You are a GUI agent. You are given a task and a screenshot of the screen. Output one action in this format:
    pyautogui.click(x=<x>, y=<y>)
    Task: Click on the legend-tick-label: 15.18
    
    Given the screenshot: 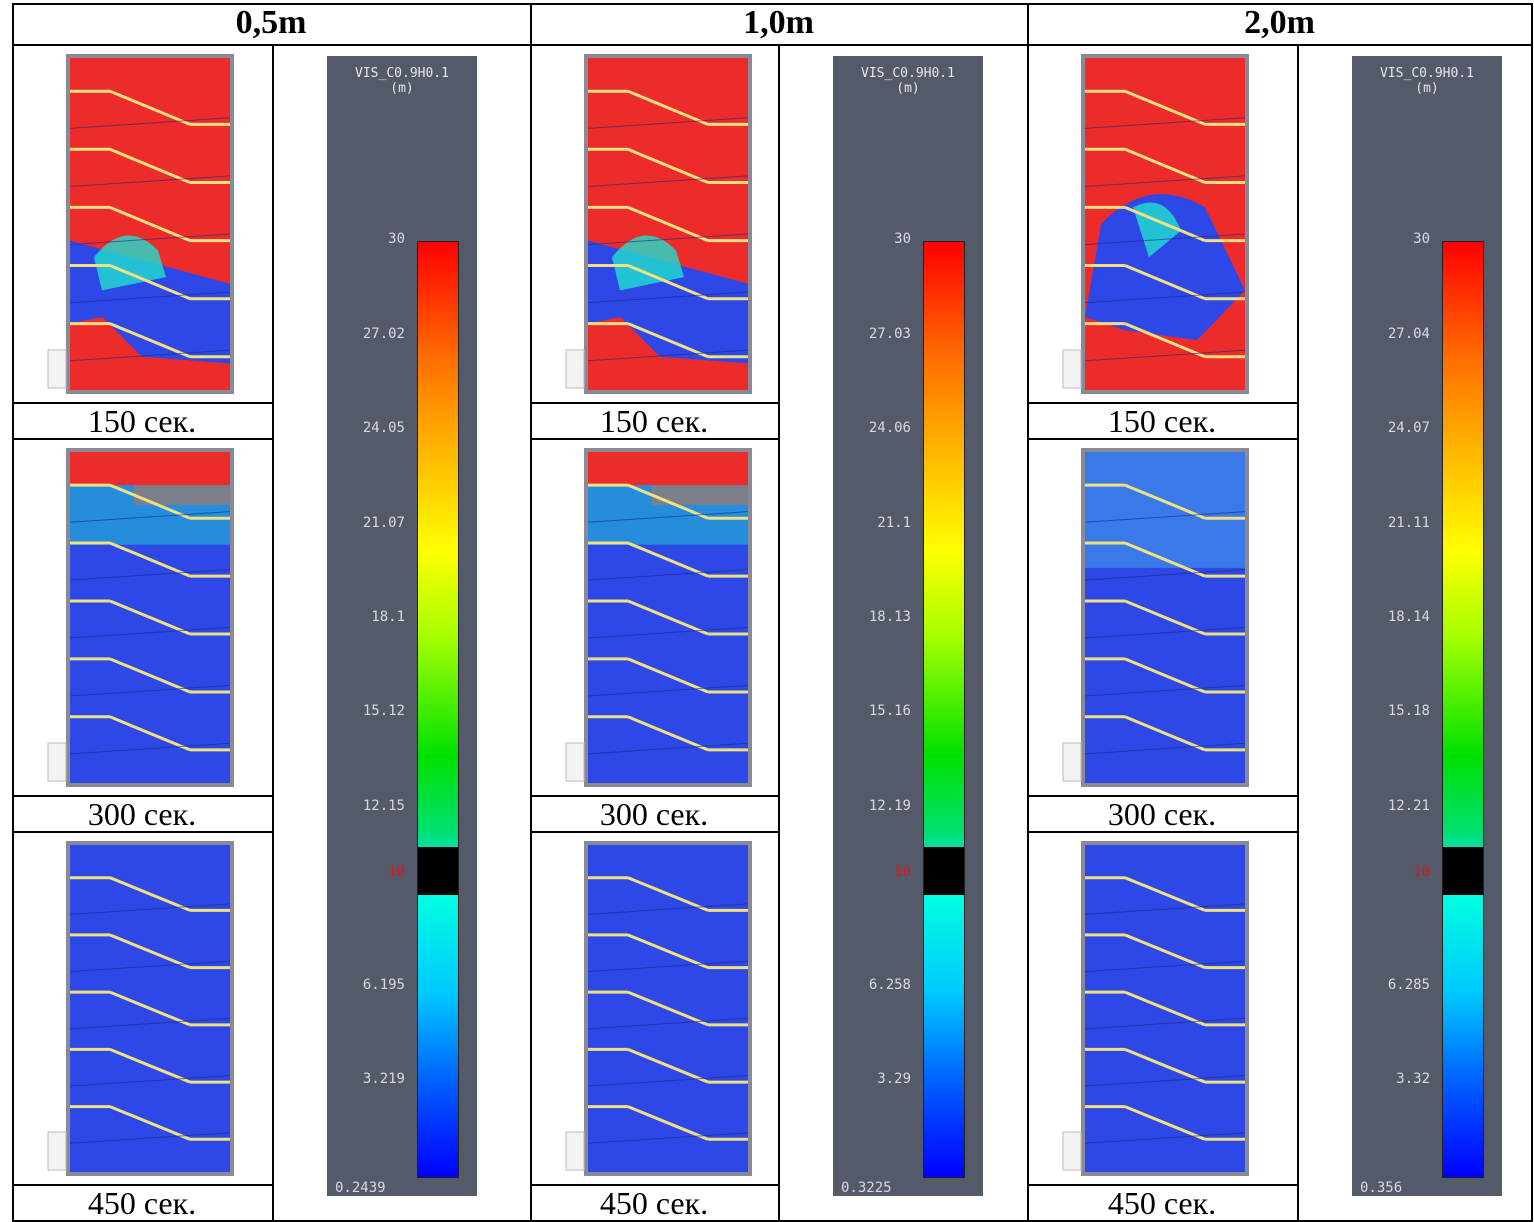 What is the action you would take?
    pyautogui.click(x=1408, y=711)
    